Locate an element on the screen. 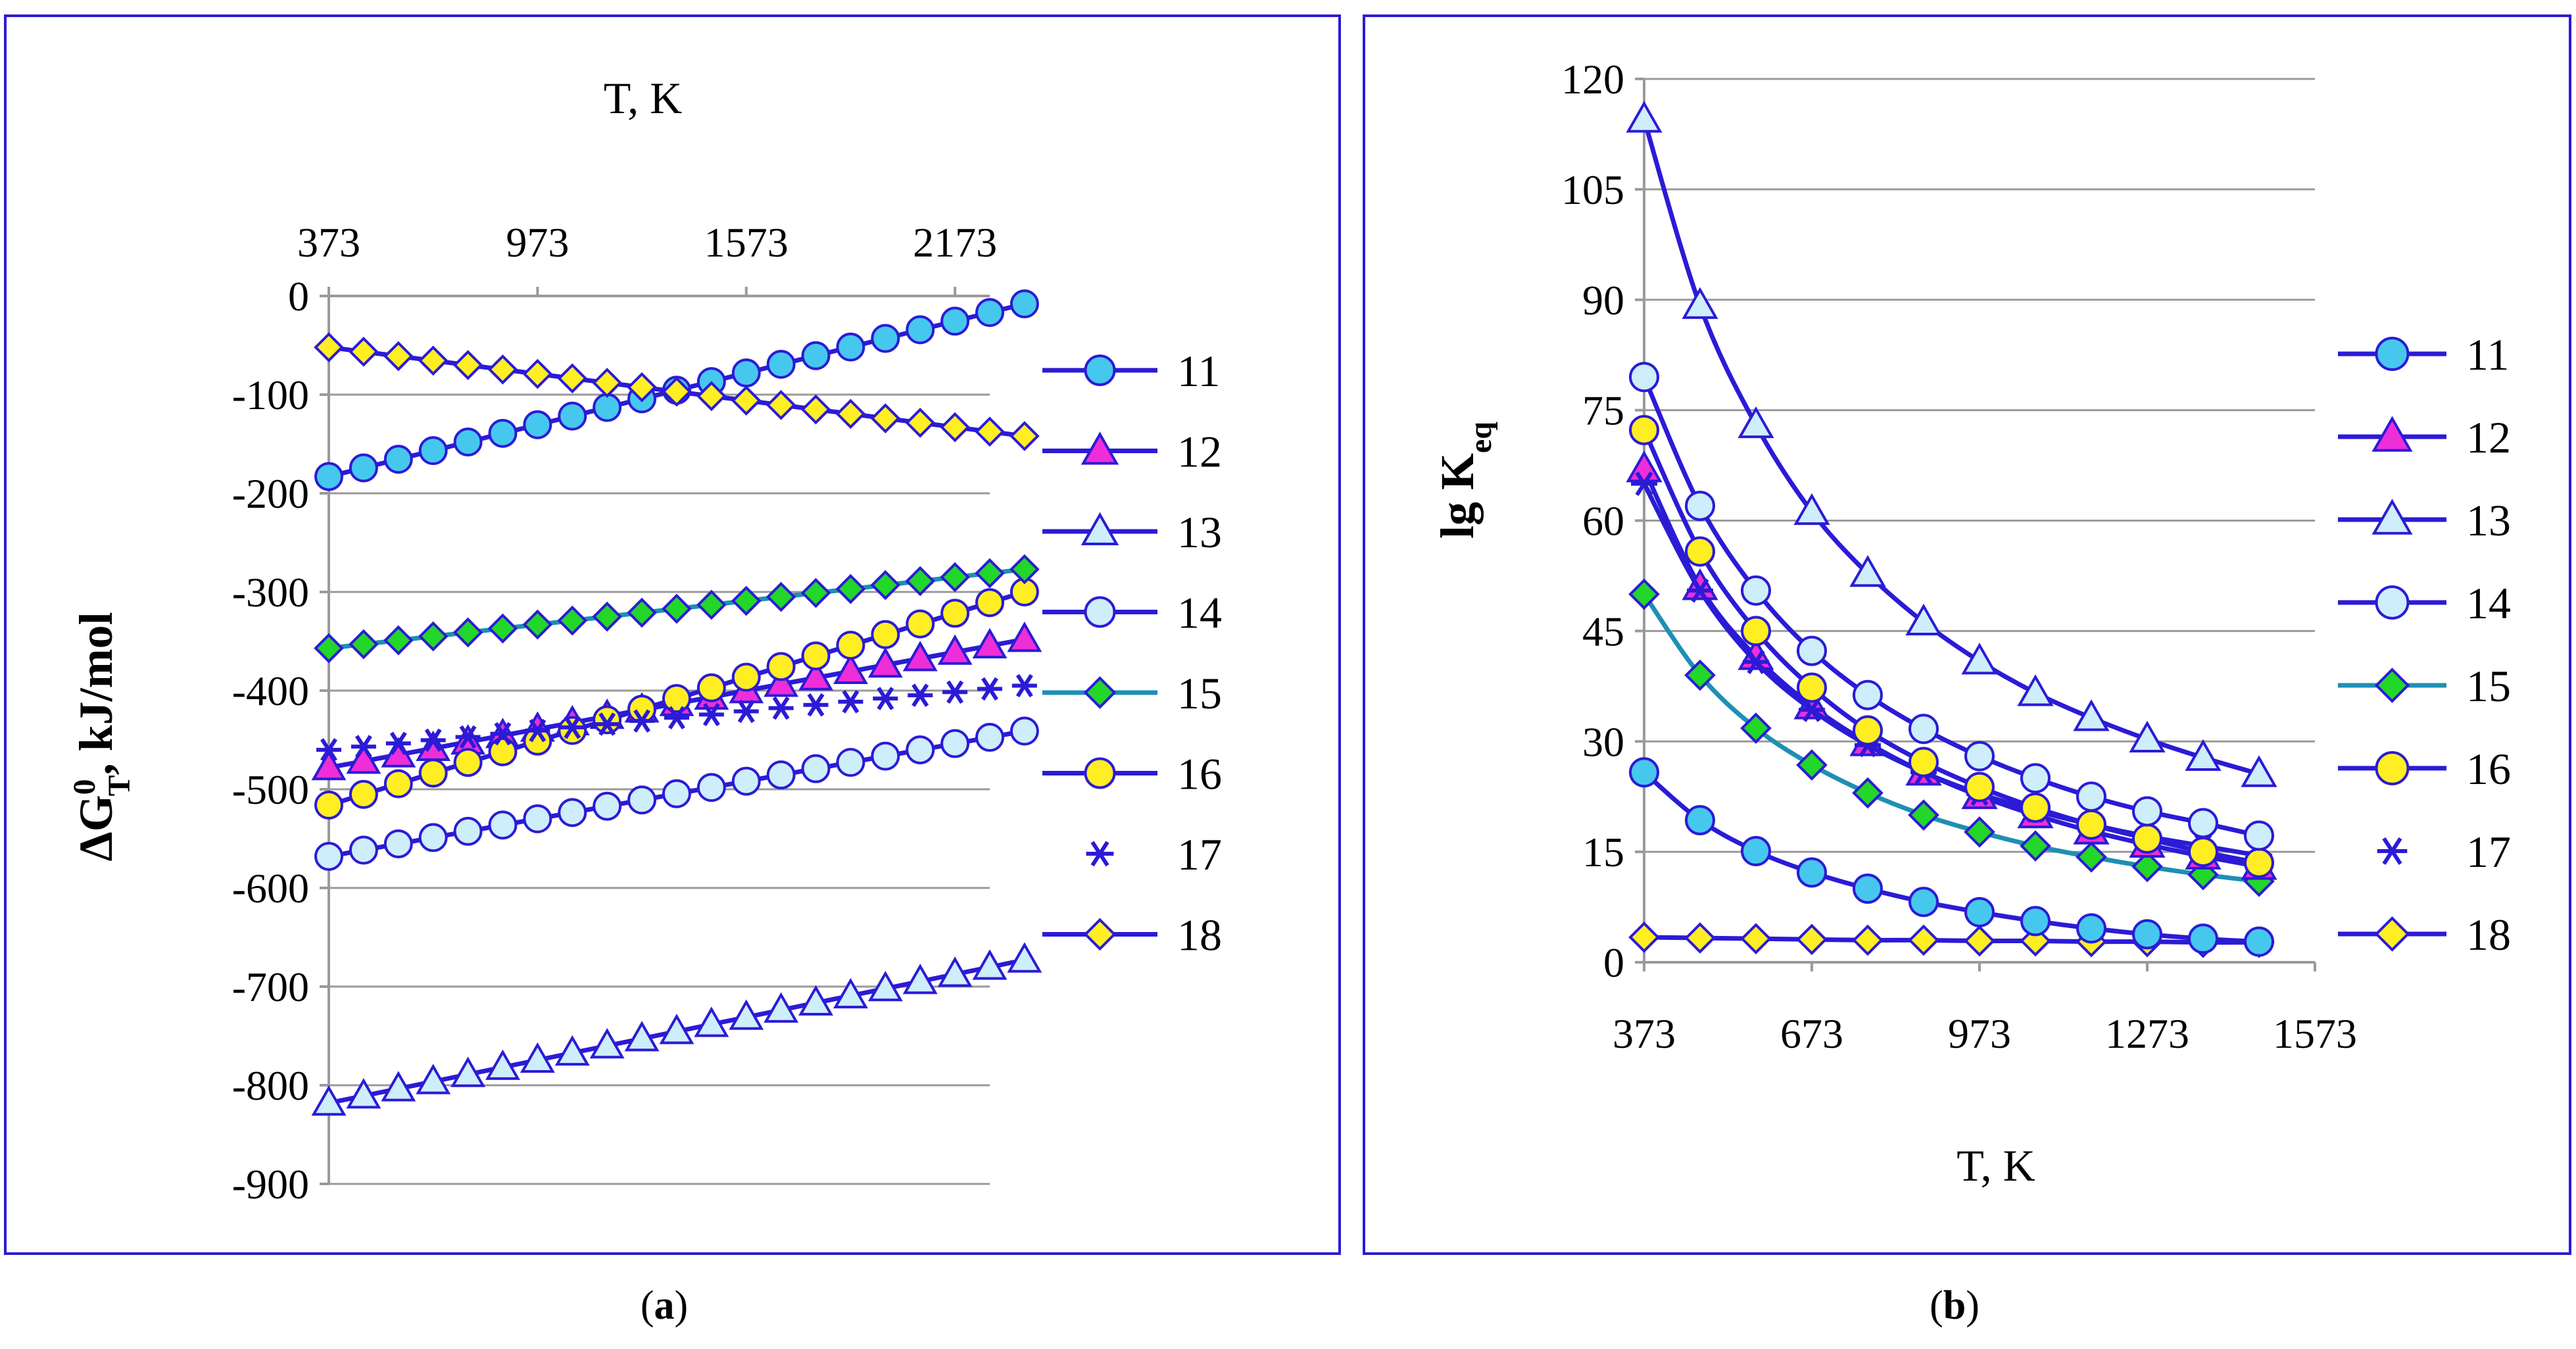 This screenshot has width=2576, height=1349. legend-label-a-13: 13 is located at coordinates (1200, 532).